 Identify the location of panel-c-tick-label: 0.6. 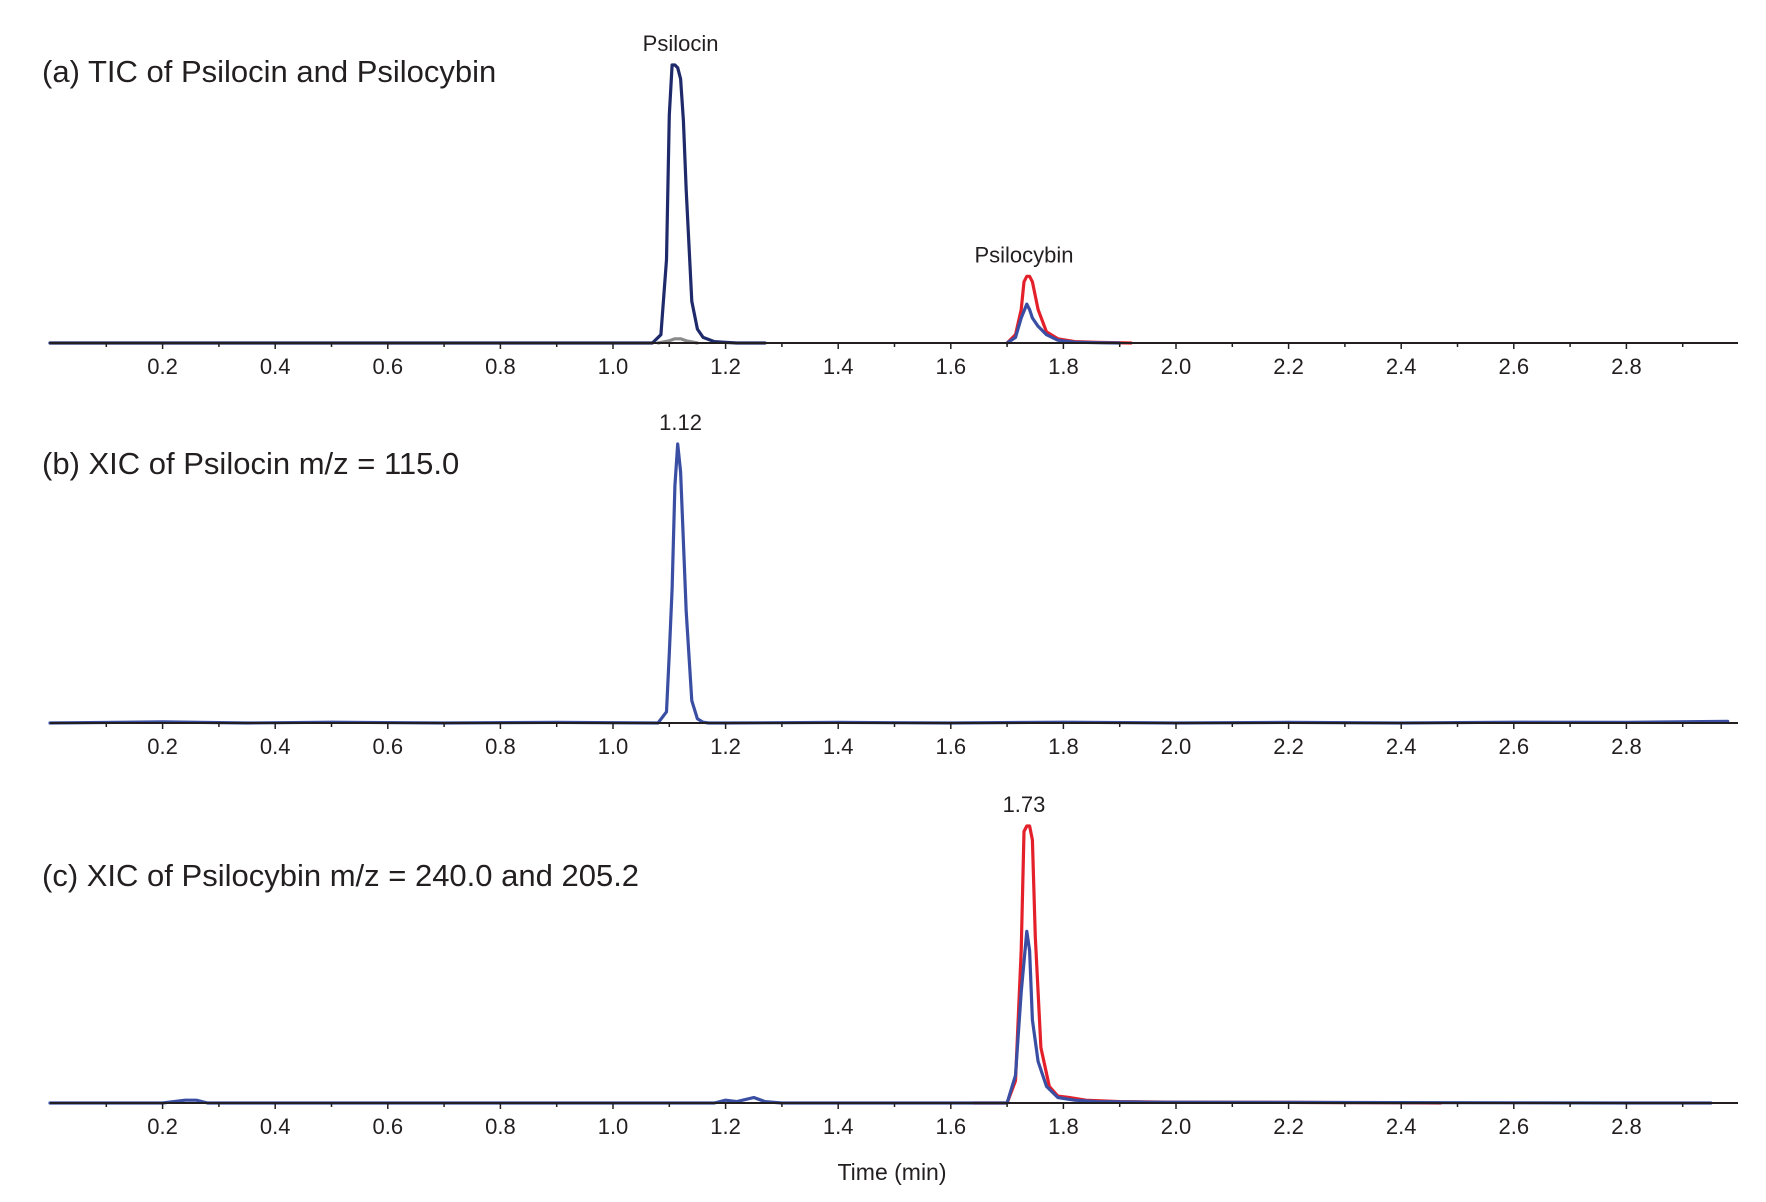
(388, 1126).